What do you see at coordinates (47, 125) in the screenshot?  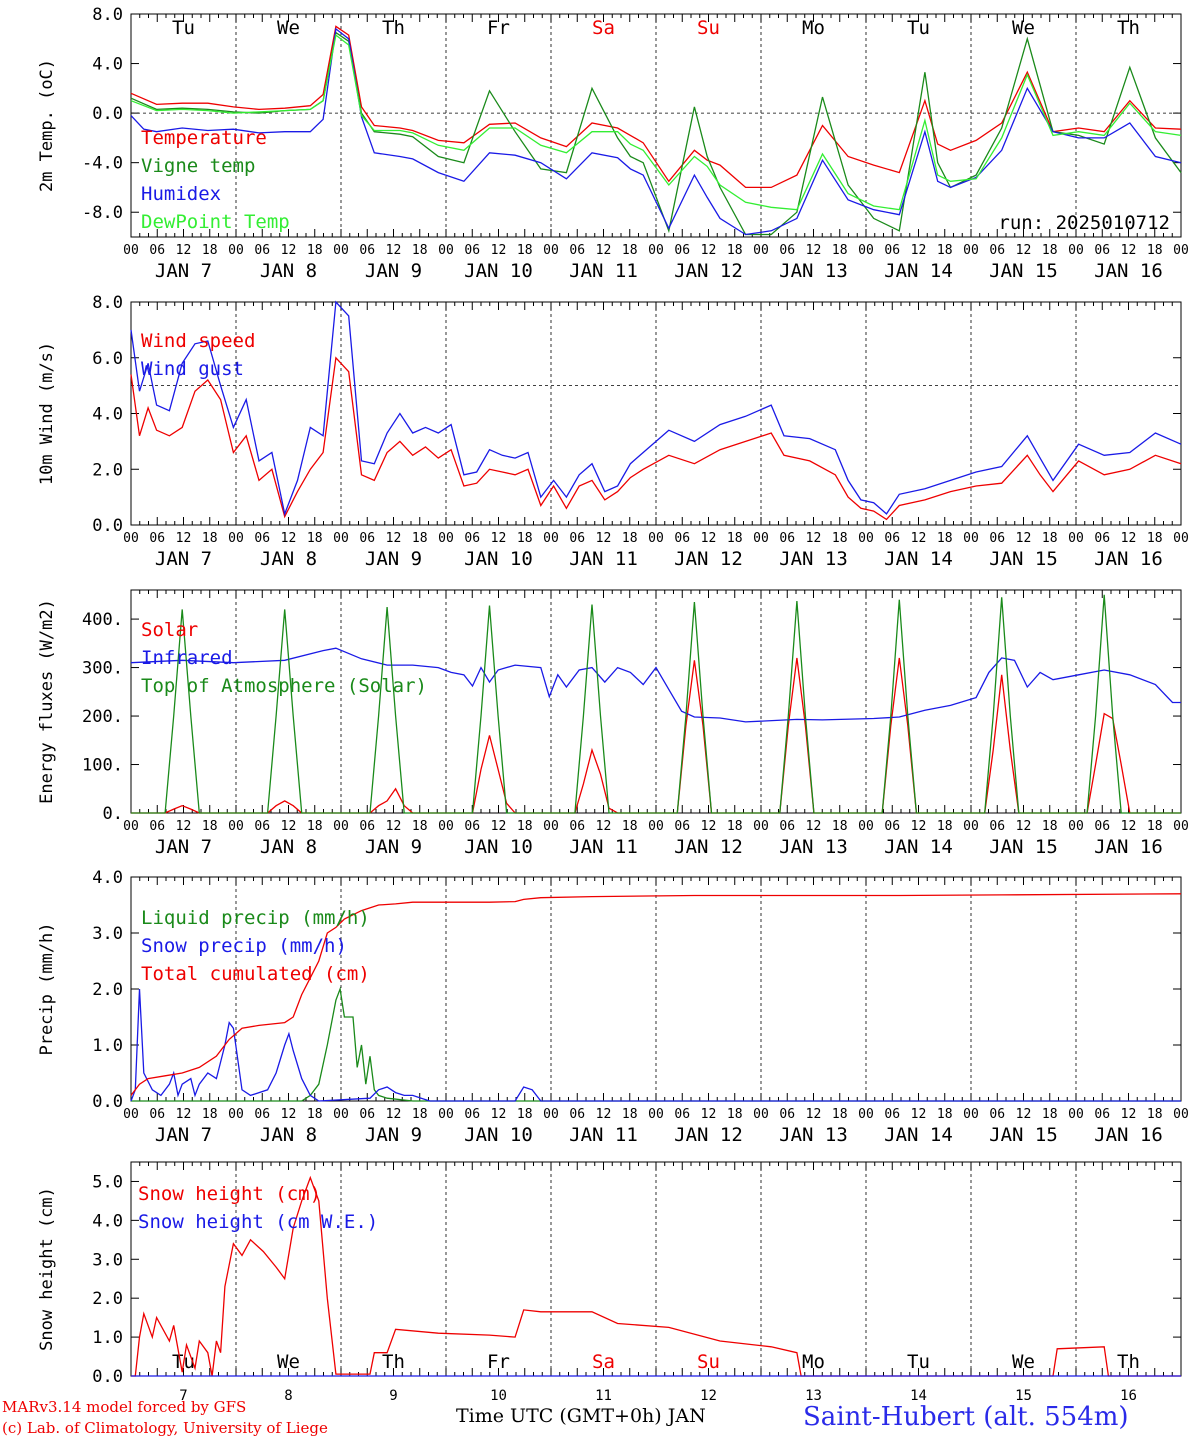 I see `y-axis-label: 2m Temp. (oC)` at bounding box center [47, 125].